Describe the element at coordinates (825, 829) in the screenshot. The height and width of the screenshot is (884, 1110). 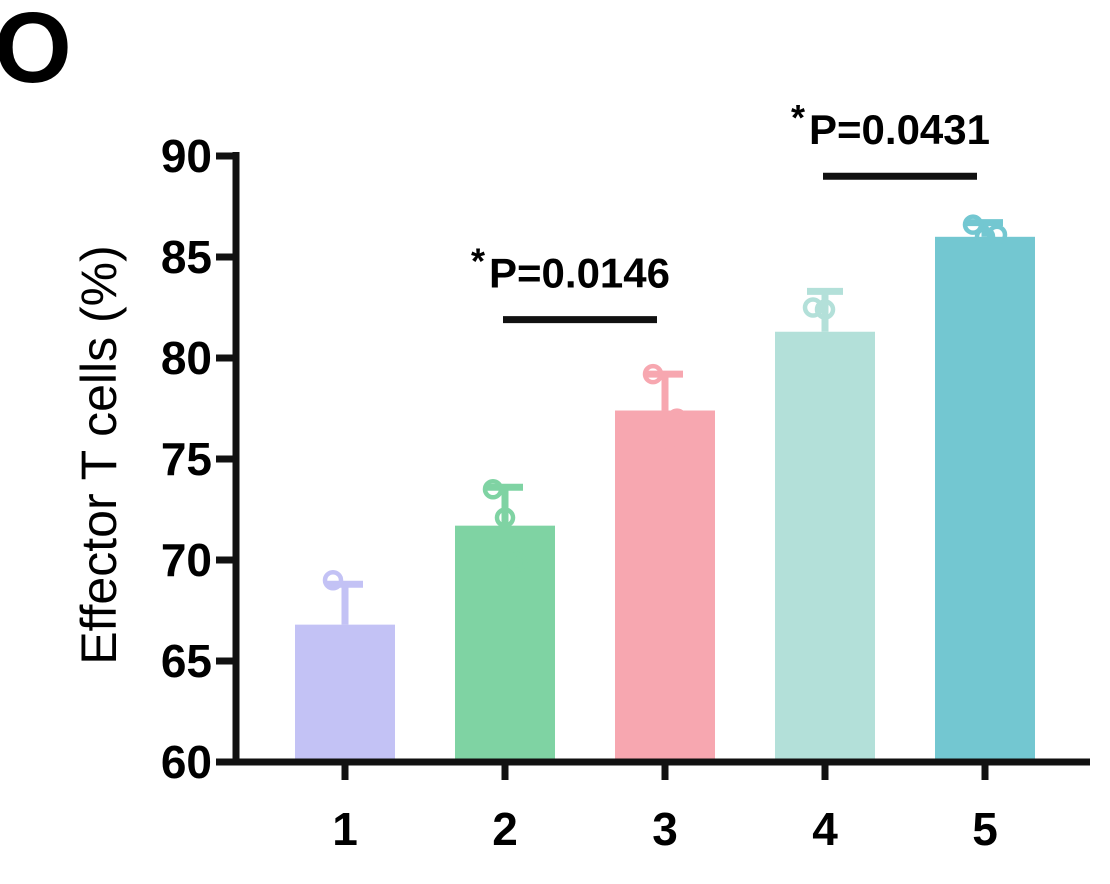
I see `x-tick-label: 4` at that location.